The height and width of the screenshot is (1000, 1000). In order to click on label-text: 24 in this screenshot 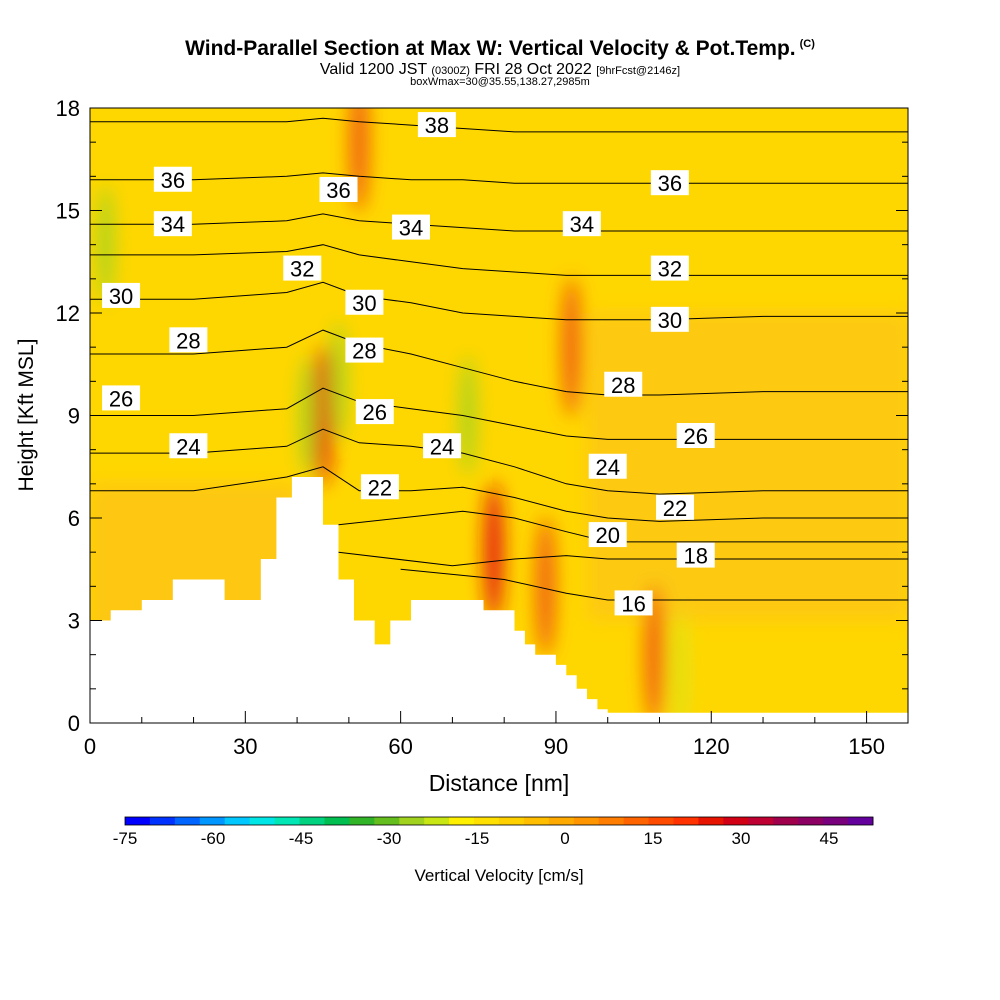, I will do `click(607, 467)`.